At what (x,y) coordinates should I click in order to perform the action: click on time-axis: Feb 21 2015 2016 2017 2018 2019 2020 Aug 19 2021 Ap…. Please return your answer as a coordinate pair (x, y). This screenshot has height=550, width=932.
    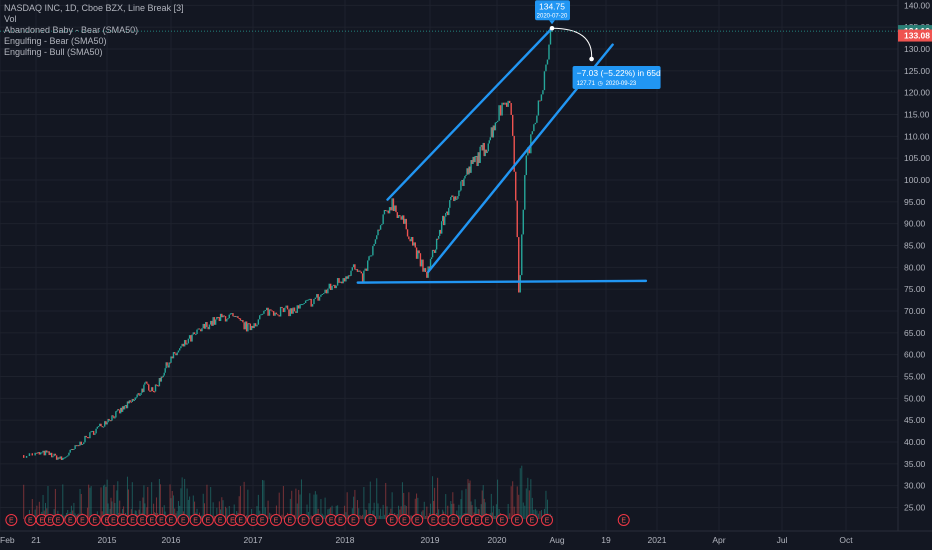
    Looking at the image, I should click on (466, 537).